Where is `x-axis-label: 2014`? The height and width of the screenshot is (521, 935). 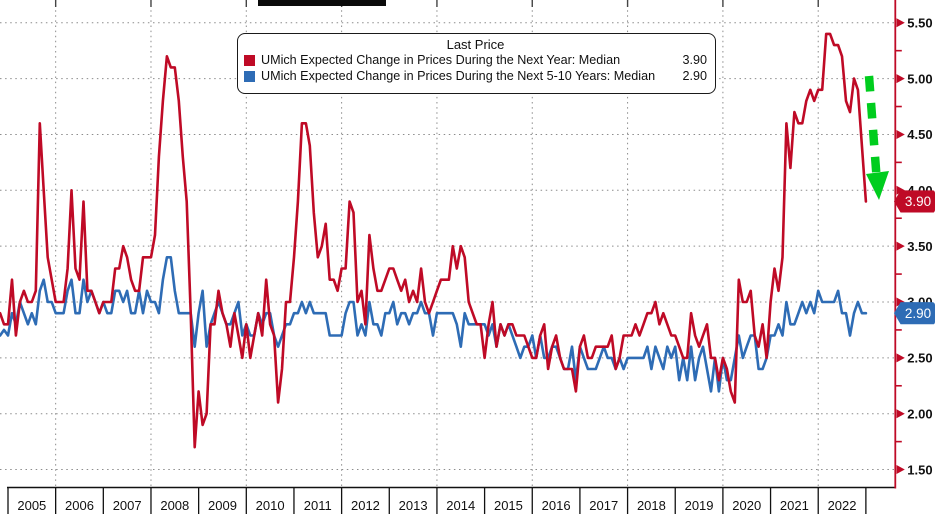
x-axis-label: 2014 is located at coordinates (460, 505).